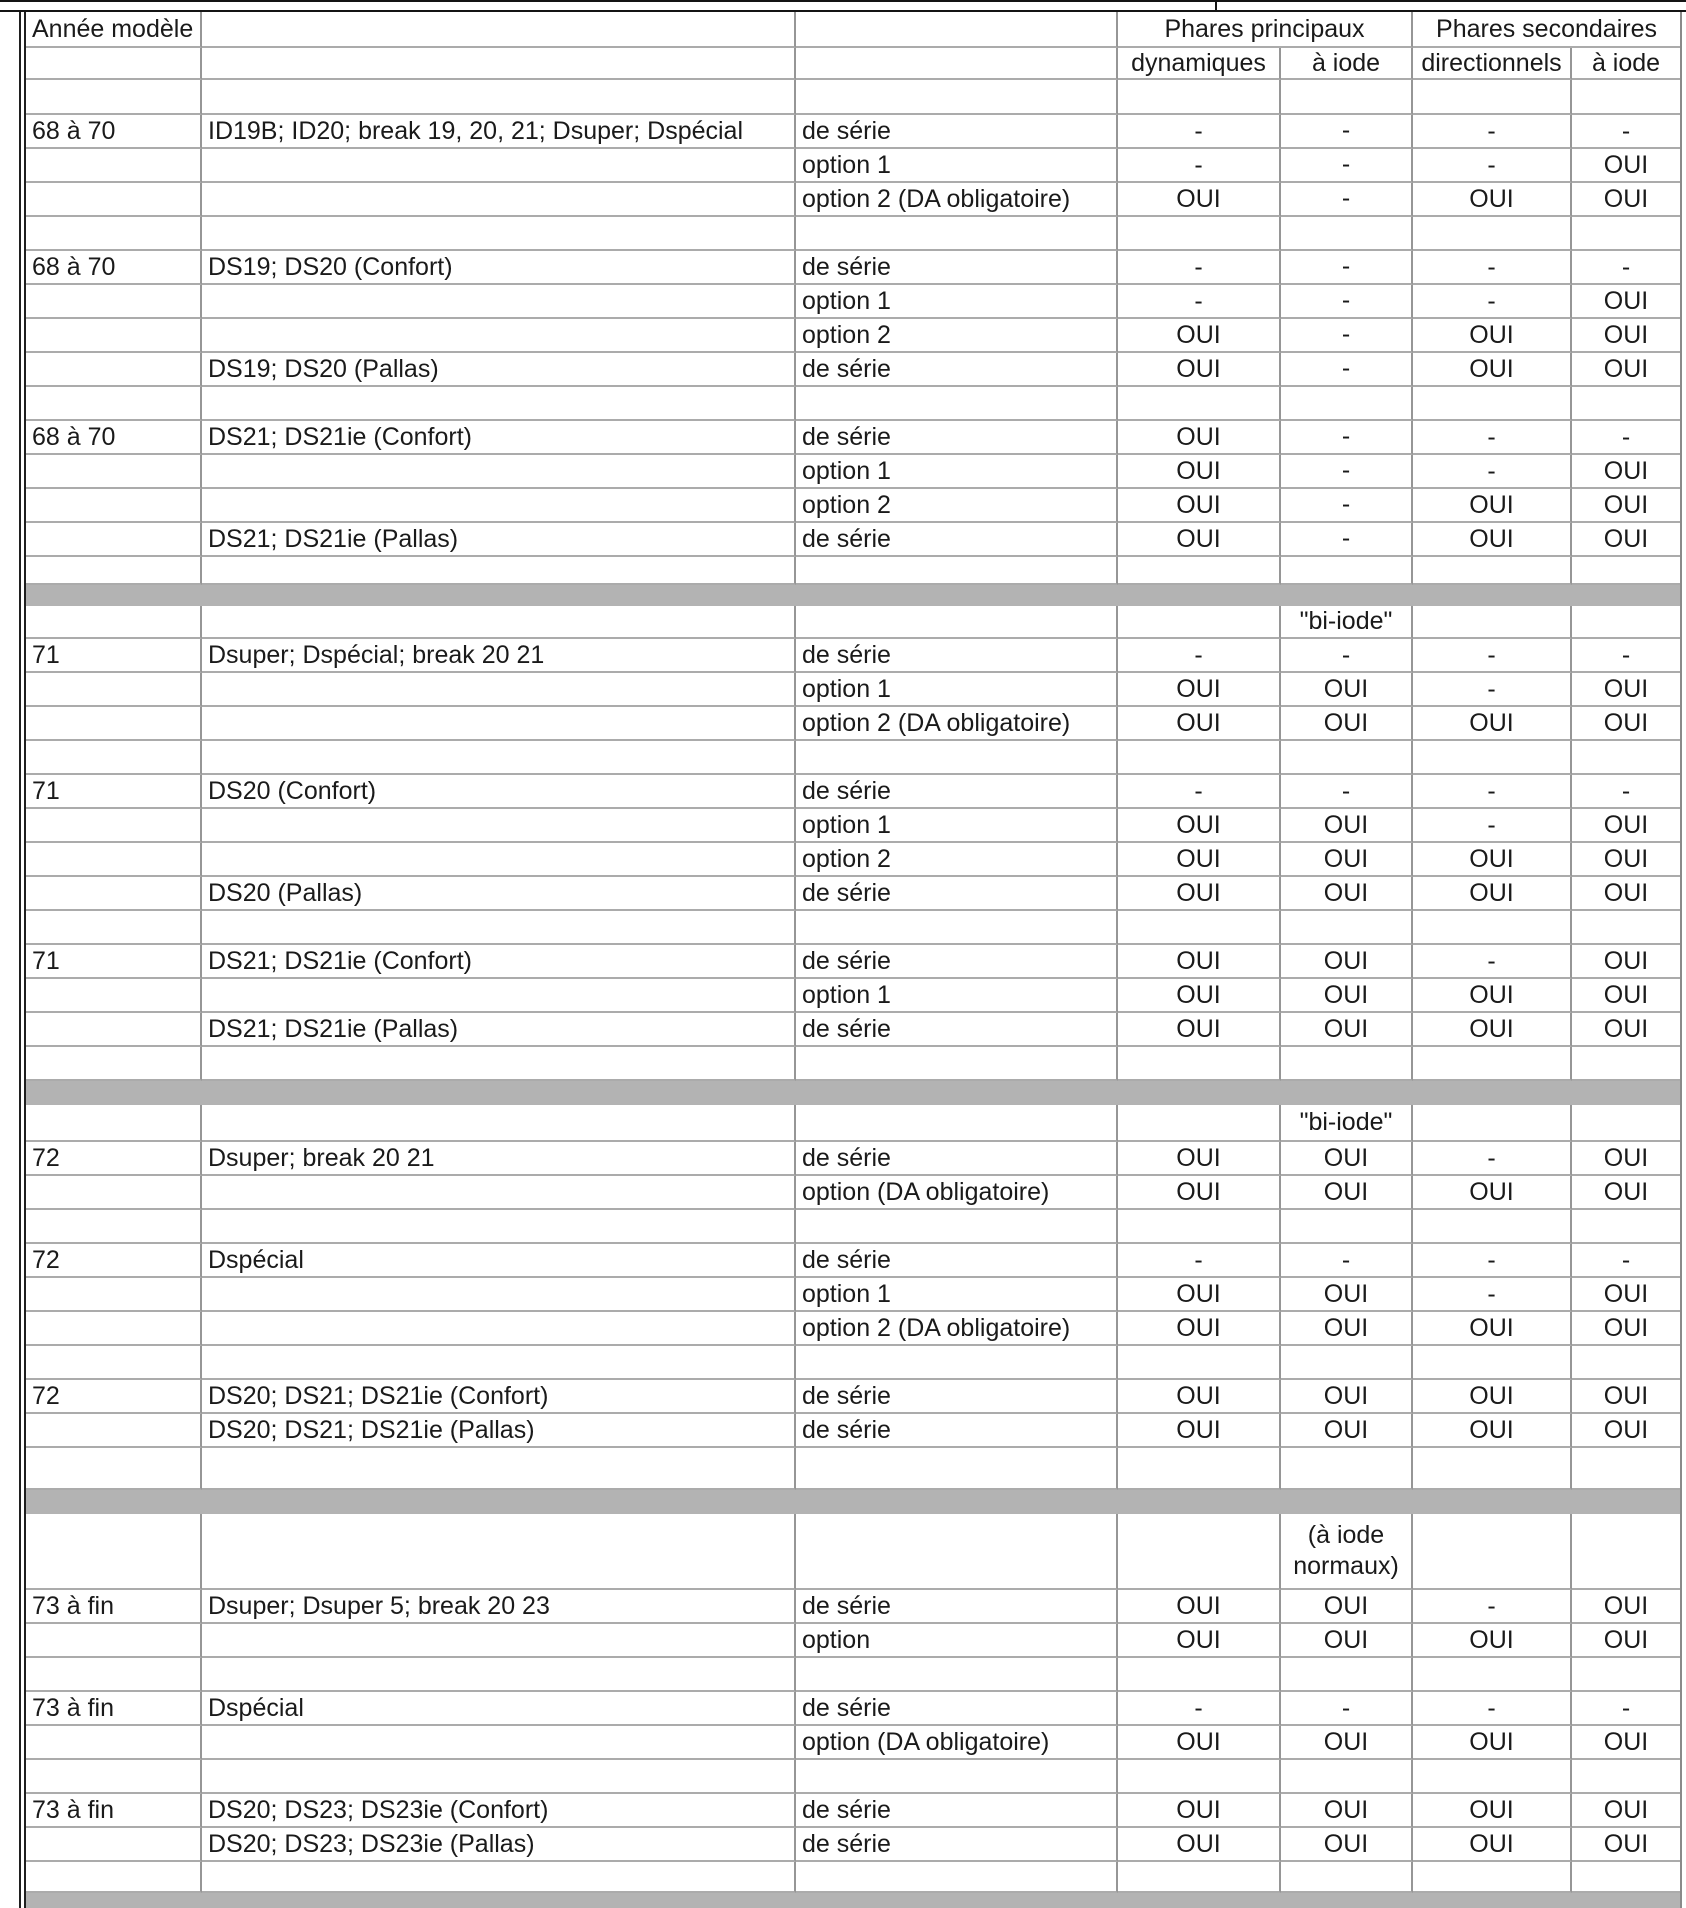 This screenshot has width=1686, height=1908. I want to click on column-header-directionnels: directionnels, so click(1492, 64).